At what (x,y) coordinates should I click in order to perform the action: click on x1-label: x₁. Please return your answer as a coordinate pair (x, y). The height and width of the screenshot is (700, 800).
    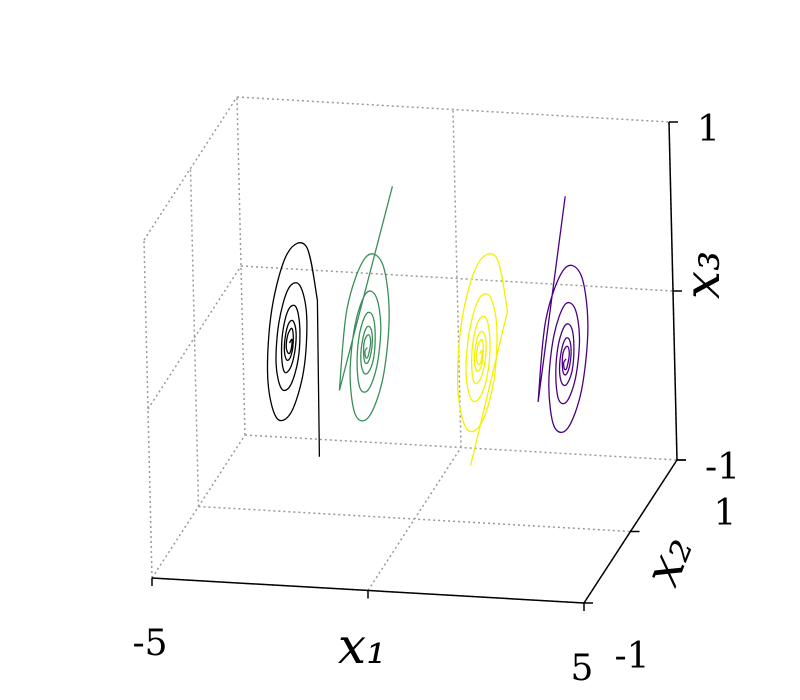
    Looking at the image, I should click on (362, 646).